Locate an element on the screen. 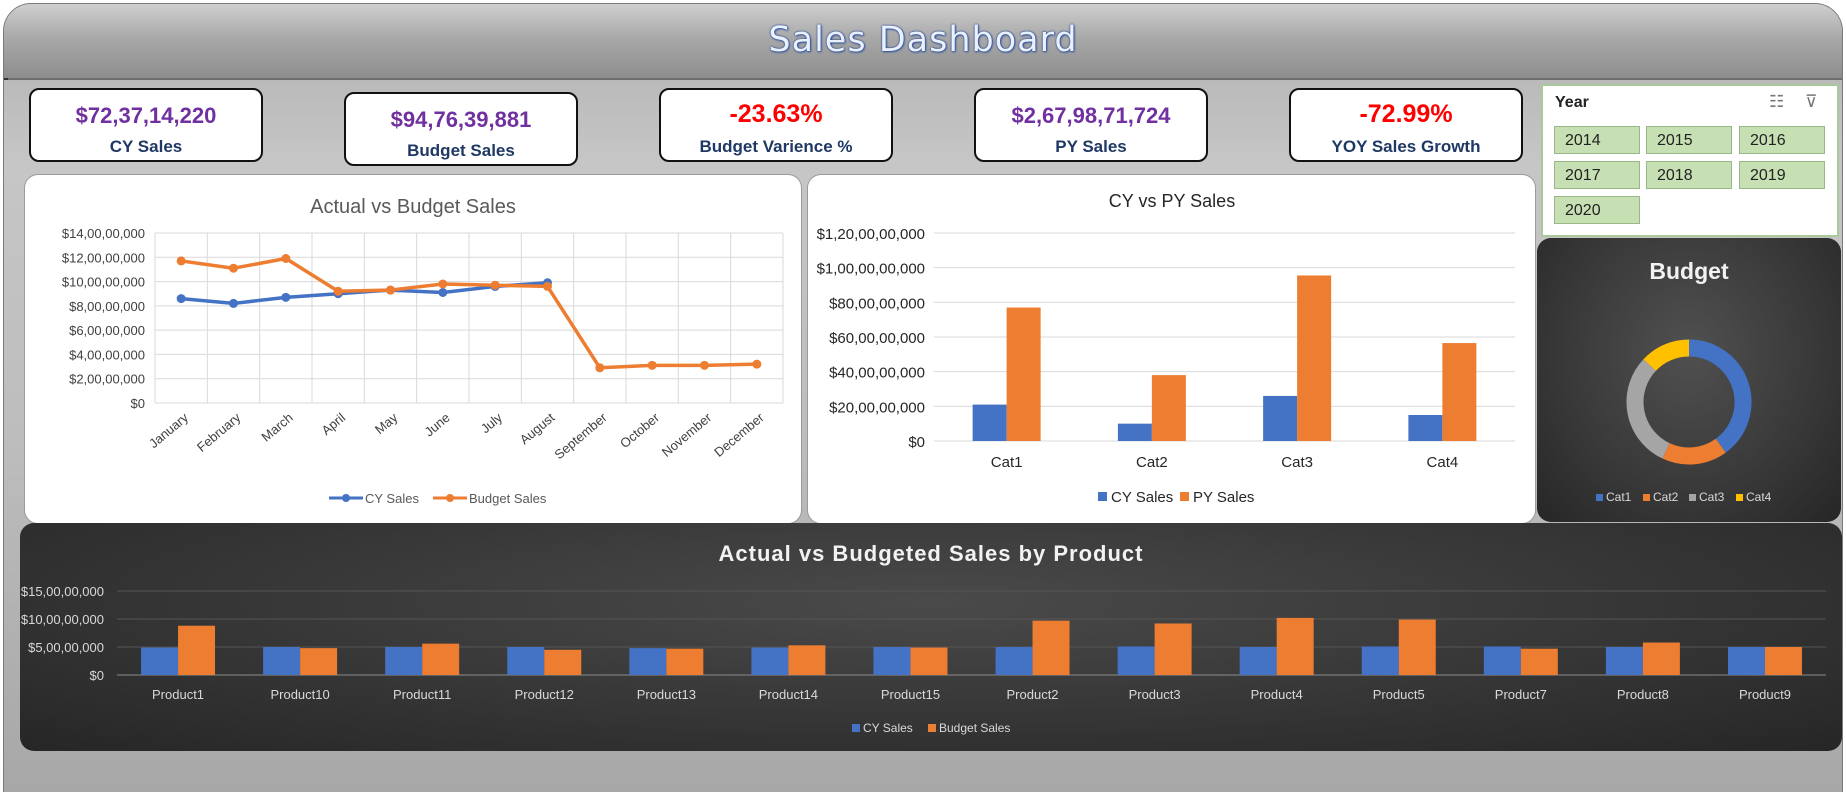 The width and height of the screenshot is (1846, 794). x-tick-label: Product12 is located at coordinates (544, 694).